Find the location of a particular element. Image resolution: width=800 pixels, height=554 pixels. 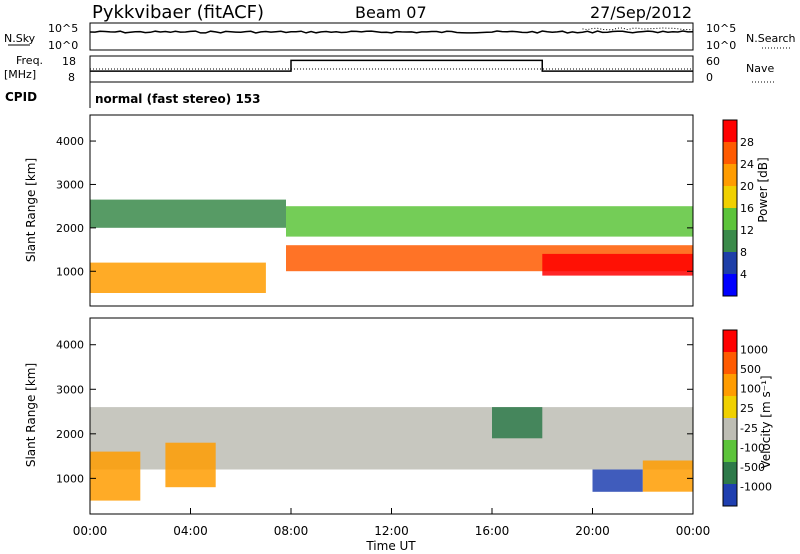

power-colorbar-frame is located at coordinates (730, 208).